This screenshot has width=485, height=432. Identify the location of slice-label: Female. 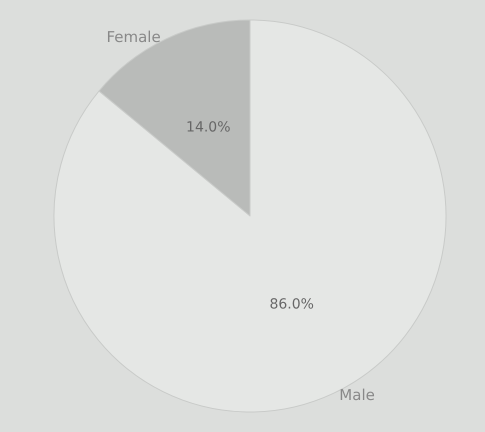
(133, 37).